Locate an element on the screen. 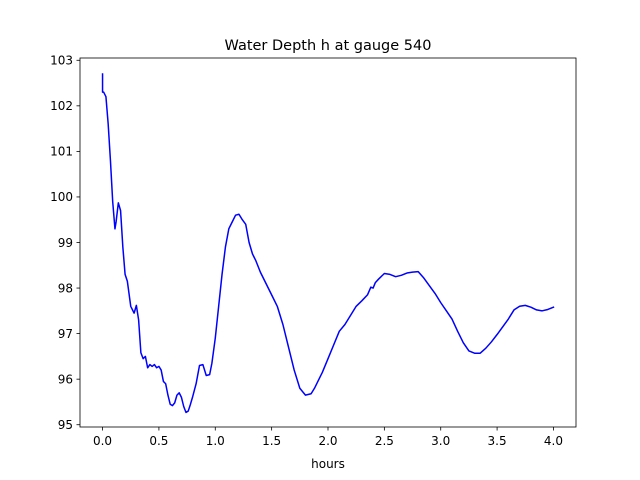 This screenshot has width=640, height=480. x-axis: 0.0 0.5 1.0 1.5 2.0 2.5 3.0 3.5 4.0 is located at coordinates (328, 437).